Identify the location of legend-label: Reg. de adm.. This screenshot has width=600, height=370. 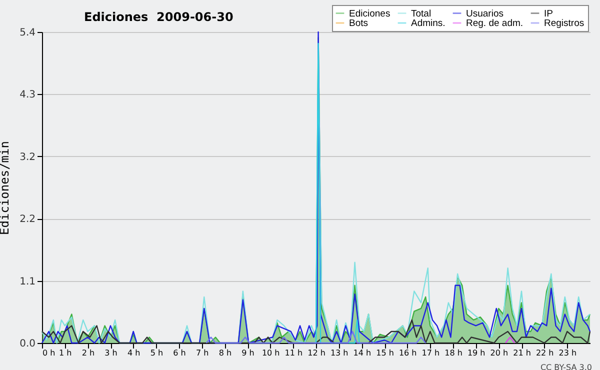
(495, 23).